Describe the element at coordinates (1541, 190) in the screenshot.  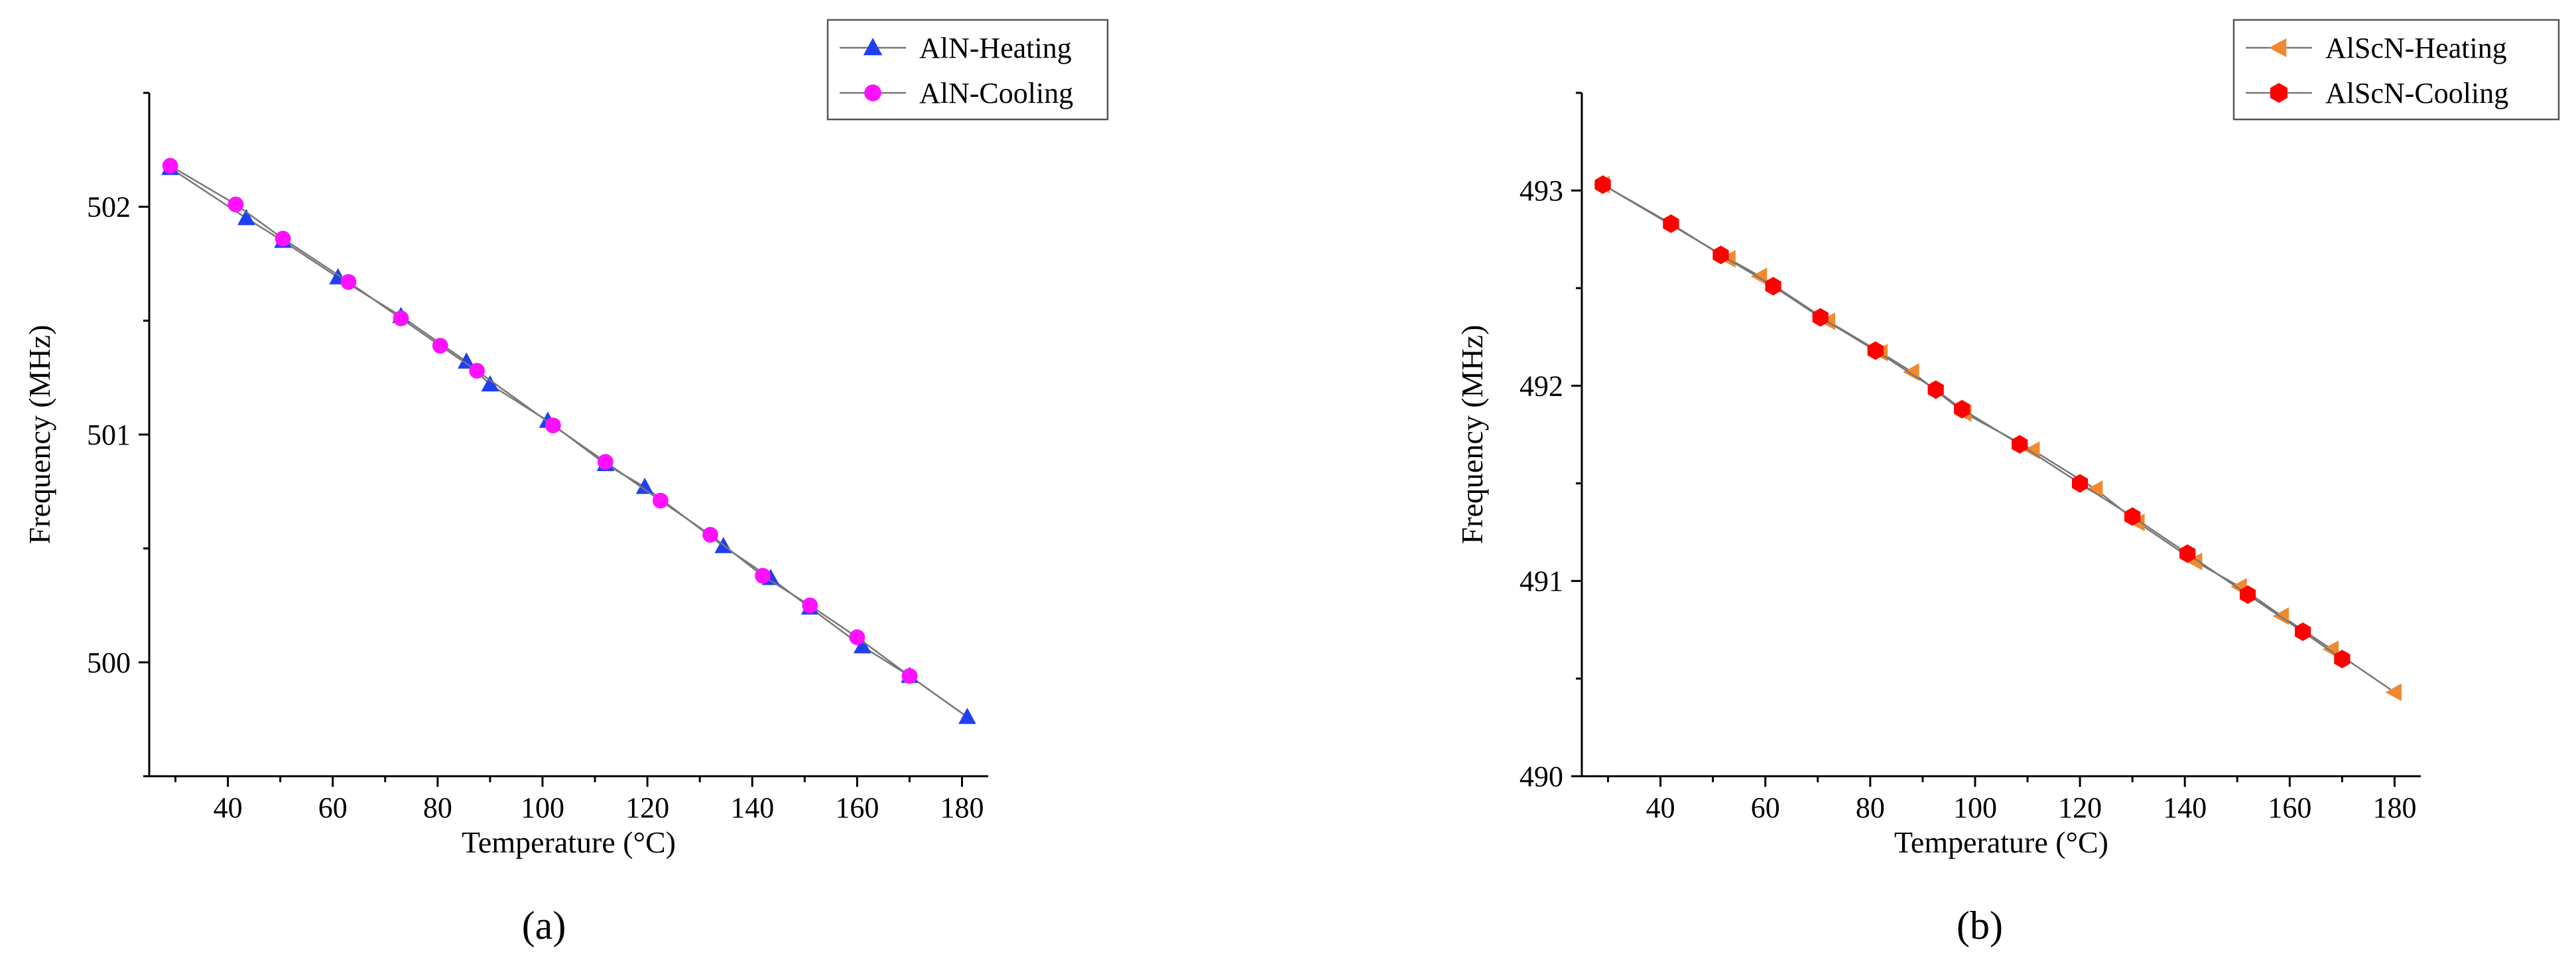
I see `y-tick-label: 493` at that location.